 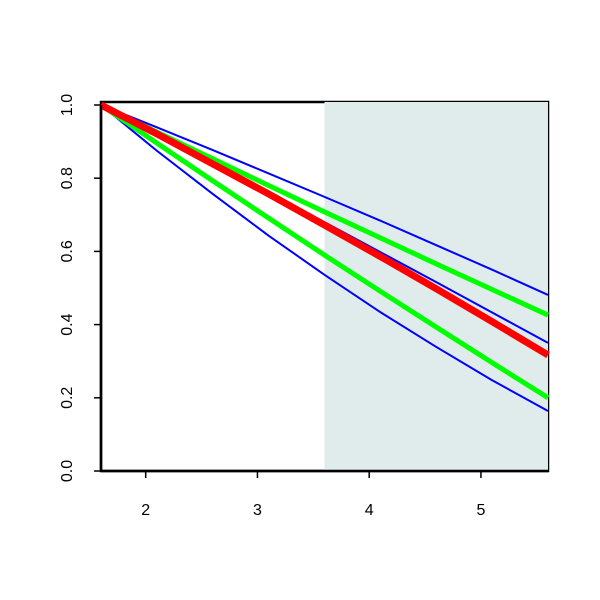 I want to click on x-tick-label: 2, so click(x=145, y=510).